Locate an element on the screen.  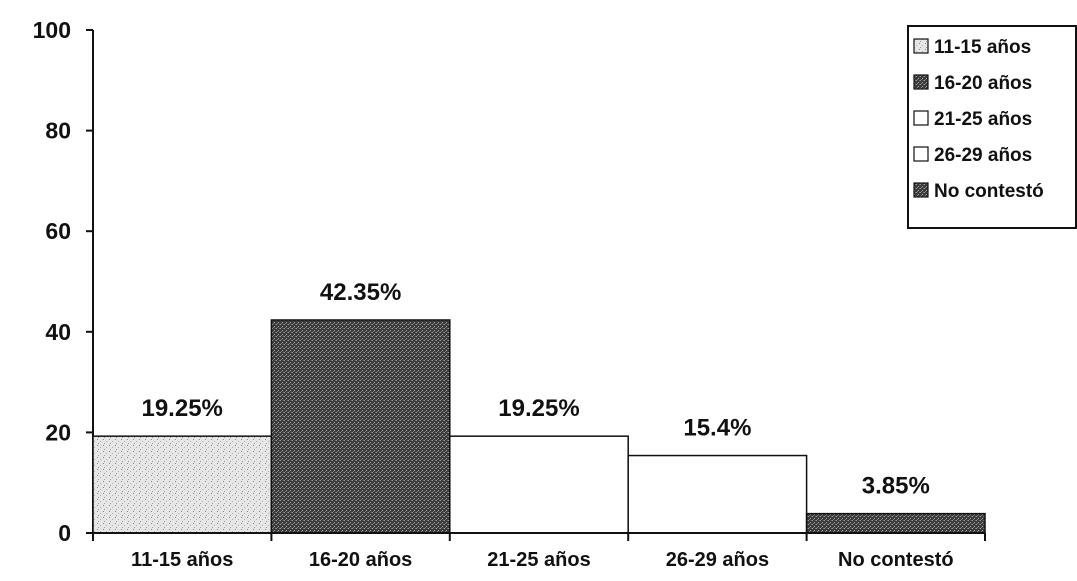
legend-entry-label: 21-25 años is located at coordinates (983, 119).